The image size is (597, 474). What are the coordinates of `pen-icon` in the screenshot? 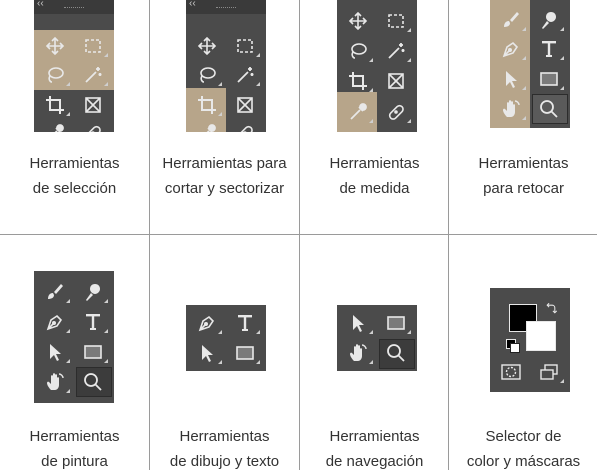 It's located at (207, 323).